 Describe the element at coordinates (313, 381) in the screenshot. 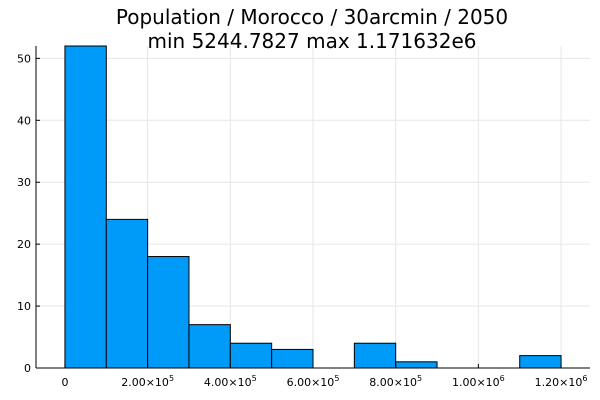

I see `x-tick-label-3: 6.00×10⁵` at that location.